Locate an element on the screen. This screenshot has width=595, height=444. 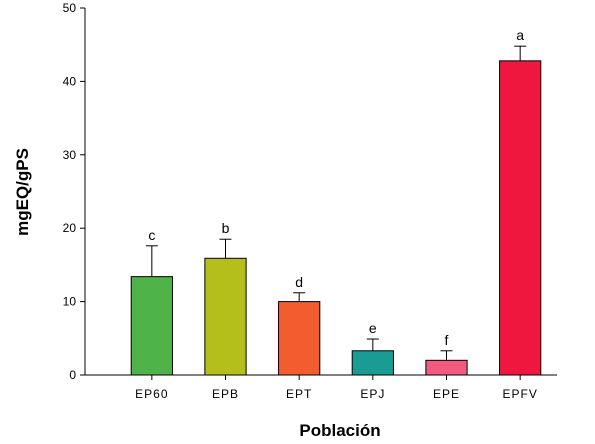
x-tick-label: EPFV is located at coordinates (519, 394).